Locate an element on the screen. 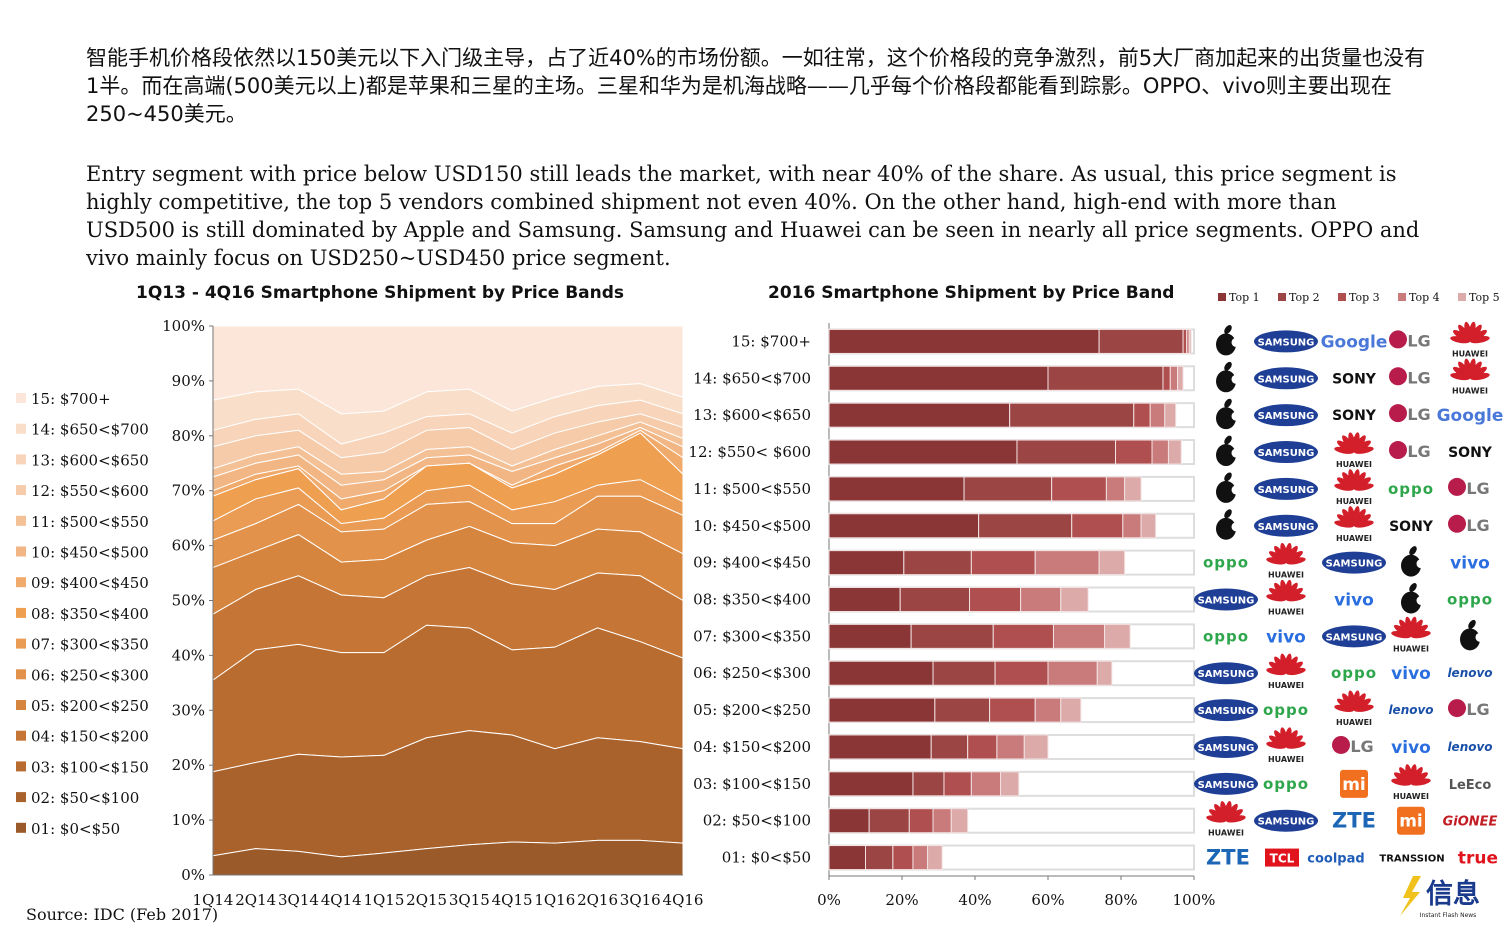 The width and height of the screenshot is (1512, 945). area-legend-label: 03: $100<$150 is located at coordinates (90, 767).